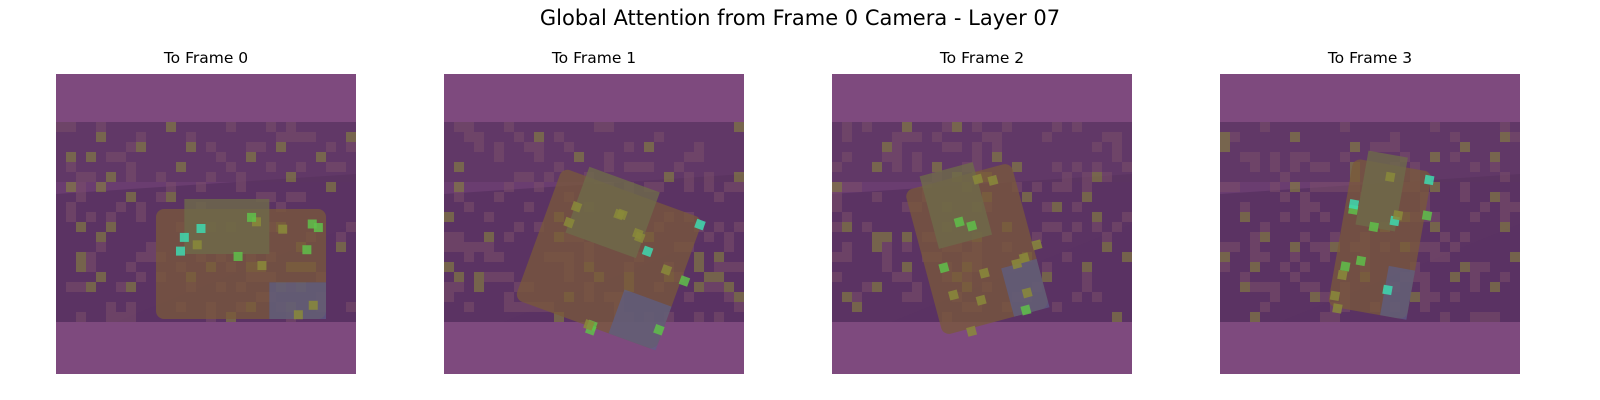 This screenshot has height=400, width=1600. What do you see at coordinates (982, 58) in the screenshot?
I see `panel-title: To Frame 2` at bounding box center [982, 58].